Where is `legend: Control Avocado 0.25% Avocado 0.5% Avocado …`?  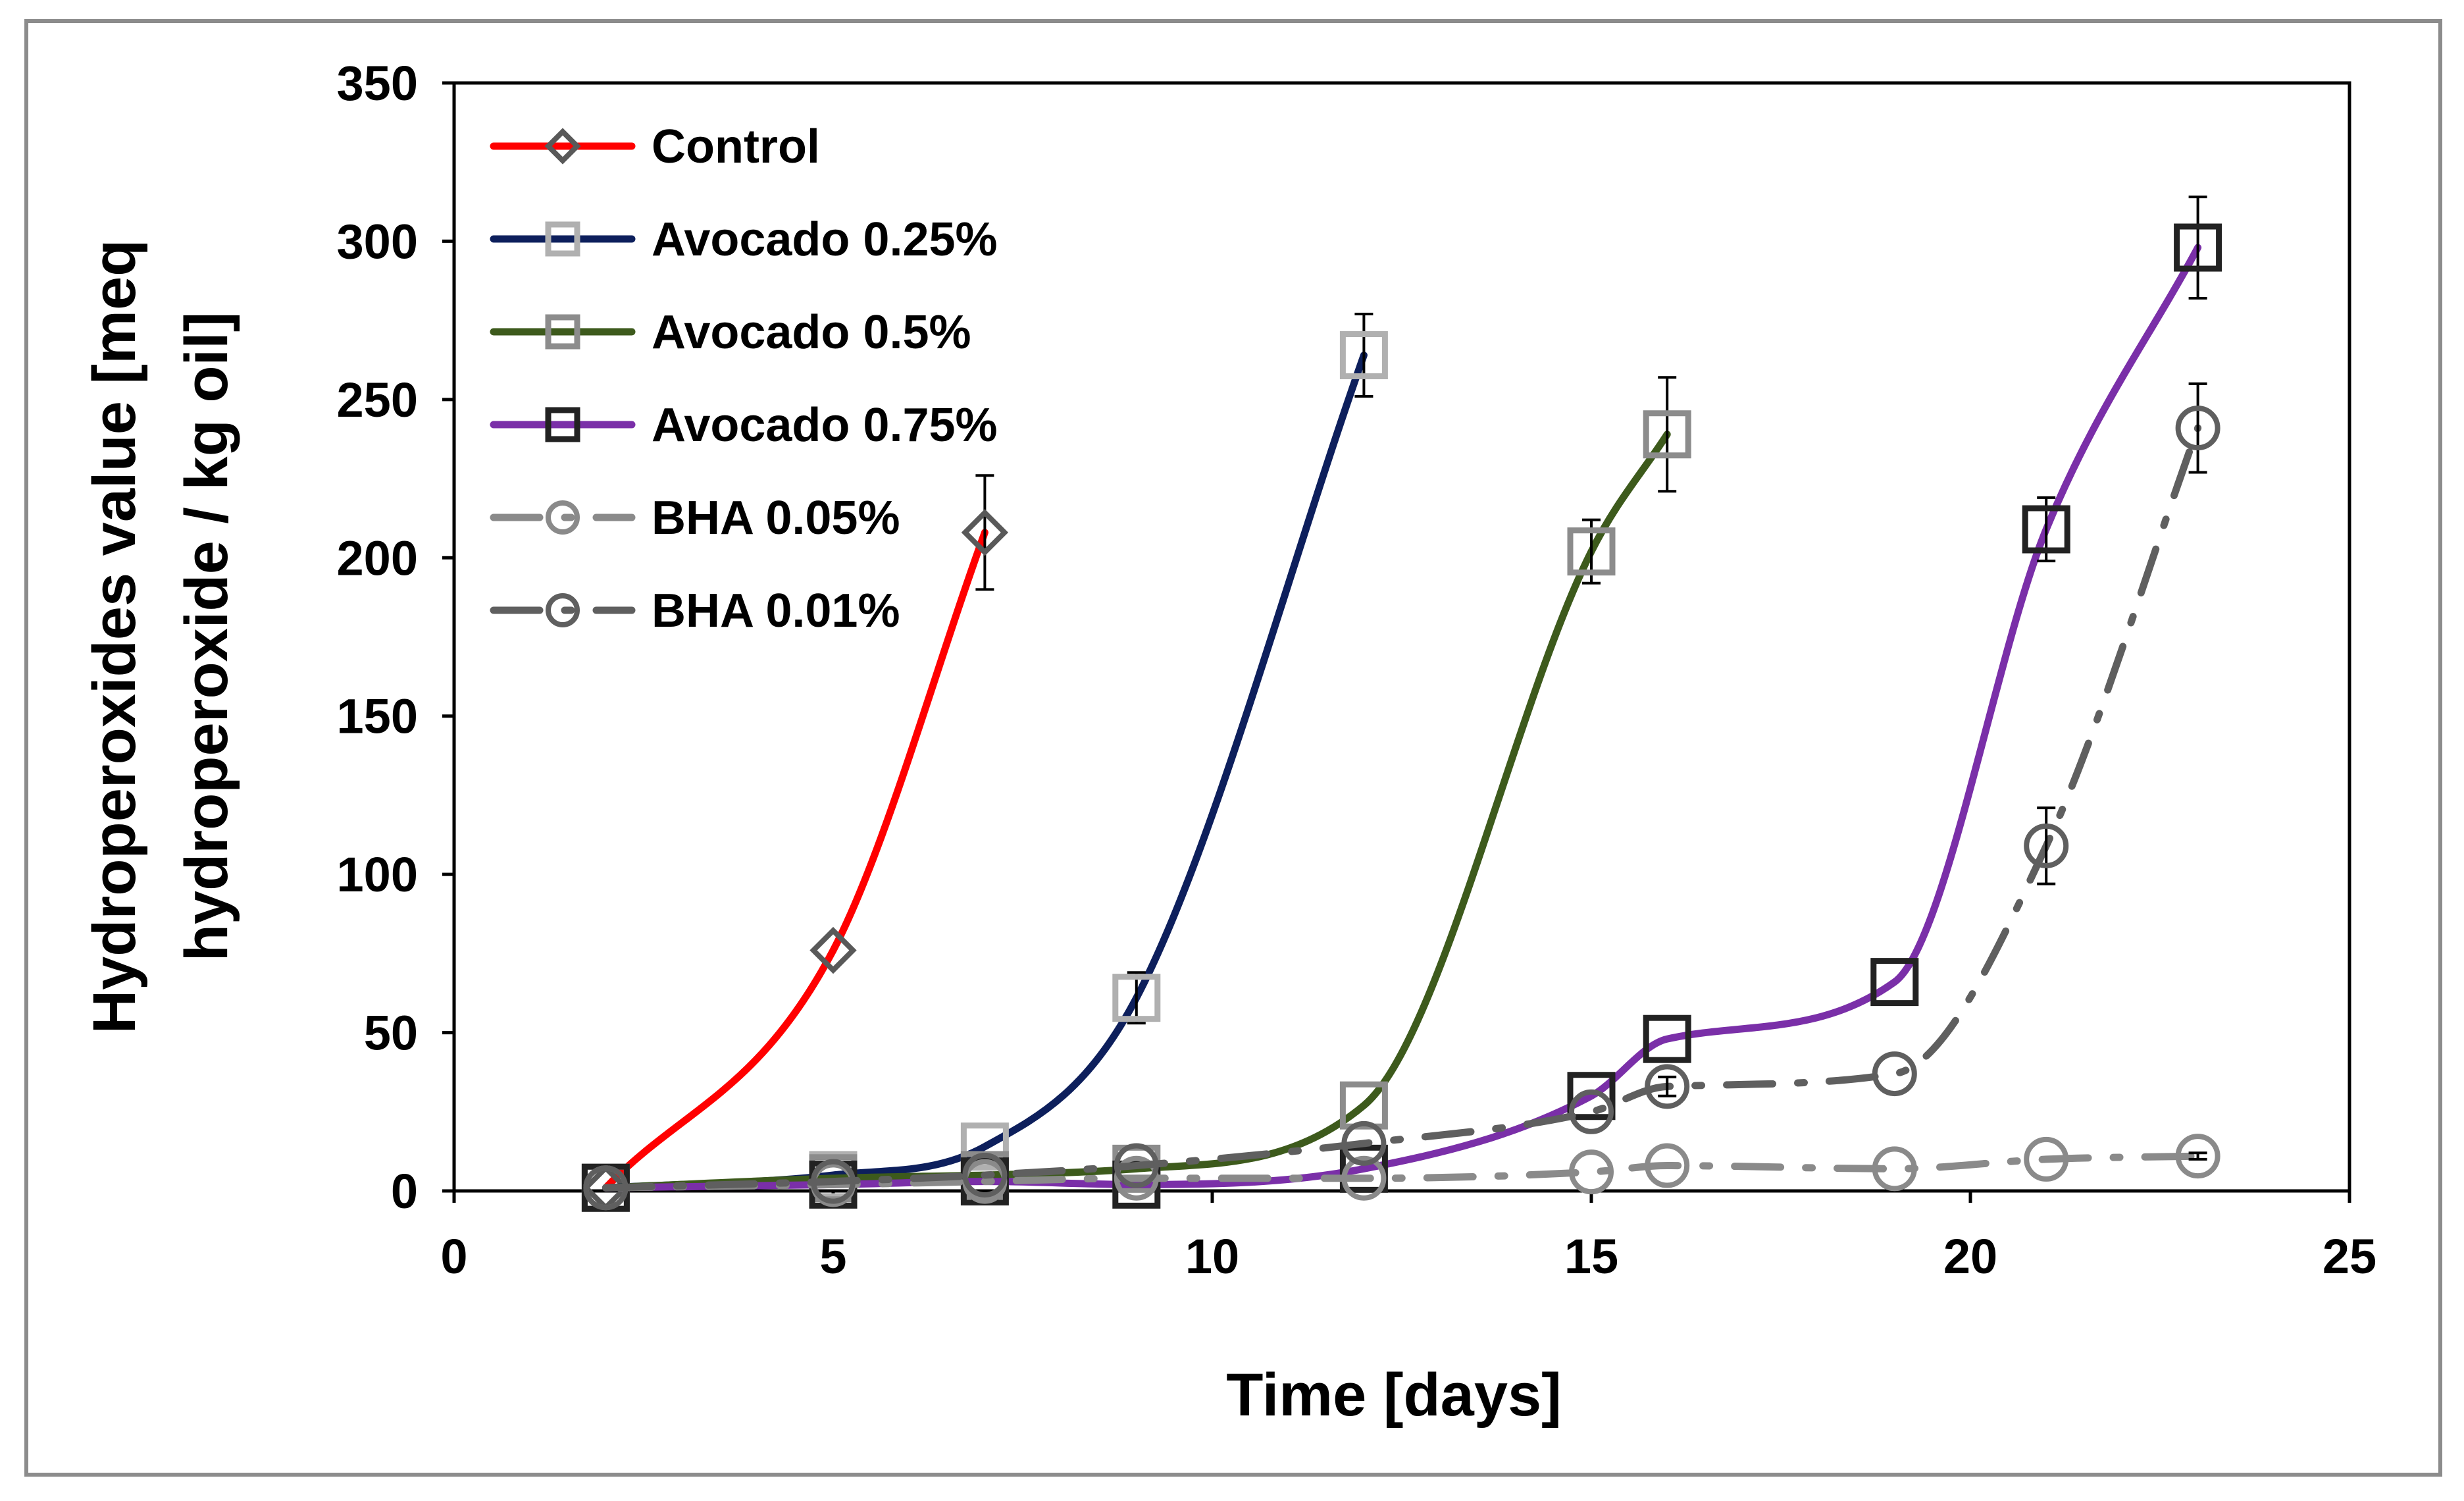
legend: Control Avocado 0.25% Avocado 0.5% Avocado … is located at coordinates (744, 378).